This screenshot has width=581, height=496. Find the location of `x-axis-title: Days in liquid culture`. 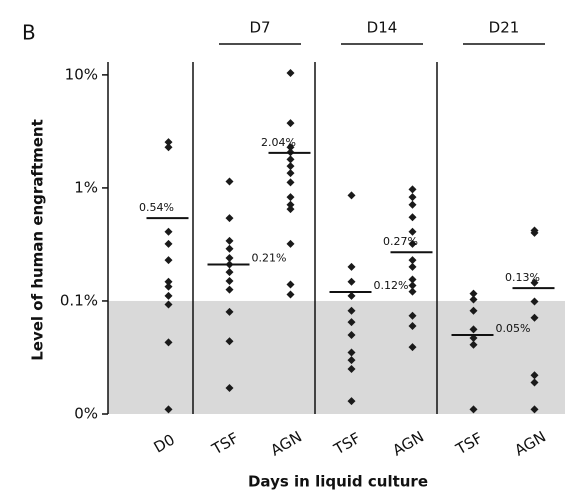

x-axis-title: Days in liquid culture is located at coordinates (338, 482).